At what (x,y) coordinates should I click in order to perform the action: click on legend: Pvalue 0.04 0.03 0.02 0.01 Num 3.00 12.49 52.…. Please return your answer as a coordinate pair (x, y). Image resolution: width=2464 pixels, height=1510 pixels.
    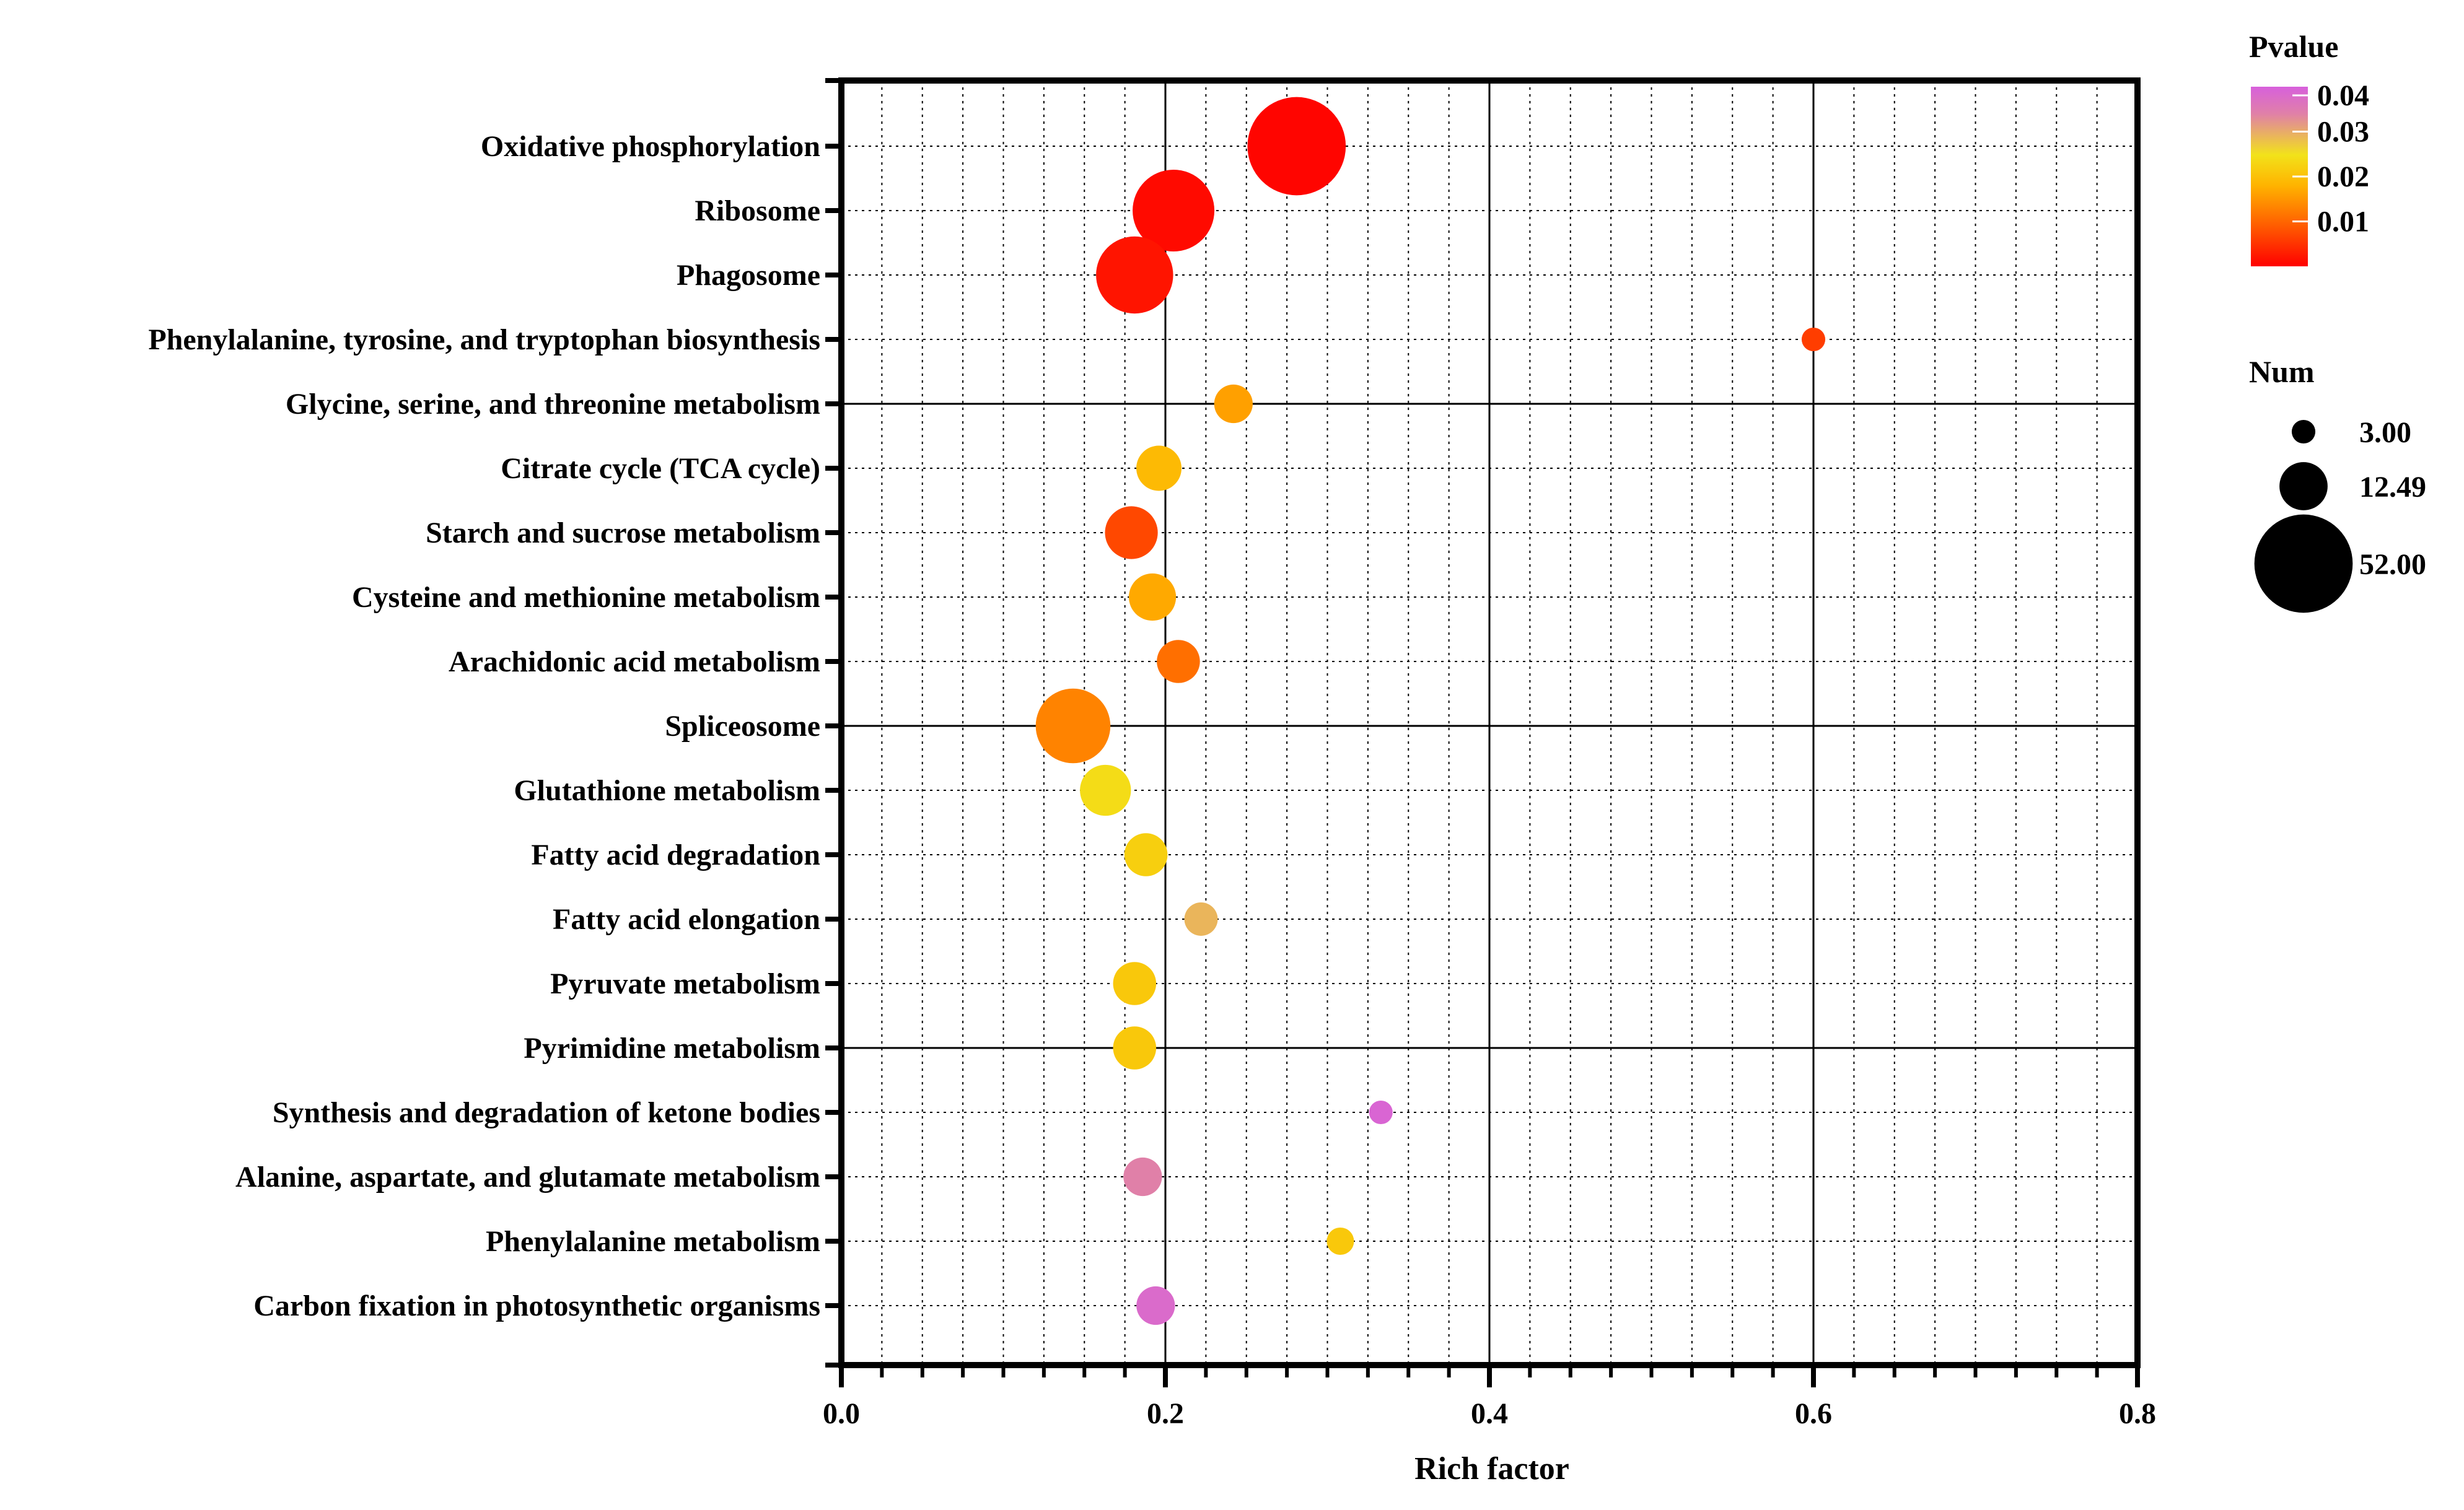
    Looking at the image, I should click on (2337, 321).